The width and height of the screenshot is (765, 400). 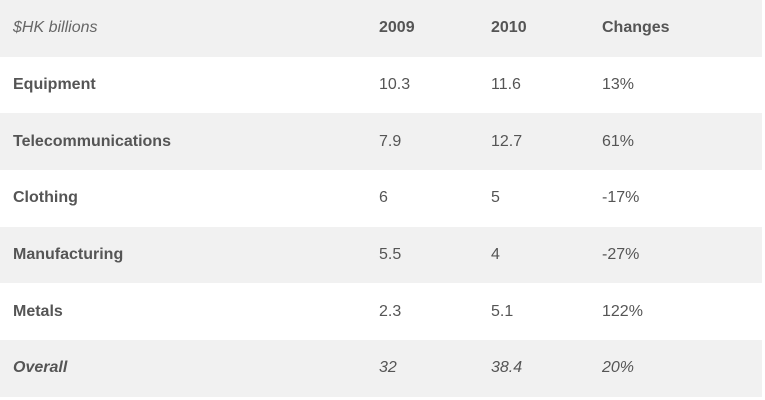 What do you see at coordinates (502, 311) in the screenshot?
I see `row-value-2010: 5.1` at bounding box center [502, 311].